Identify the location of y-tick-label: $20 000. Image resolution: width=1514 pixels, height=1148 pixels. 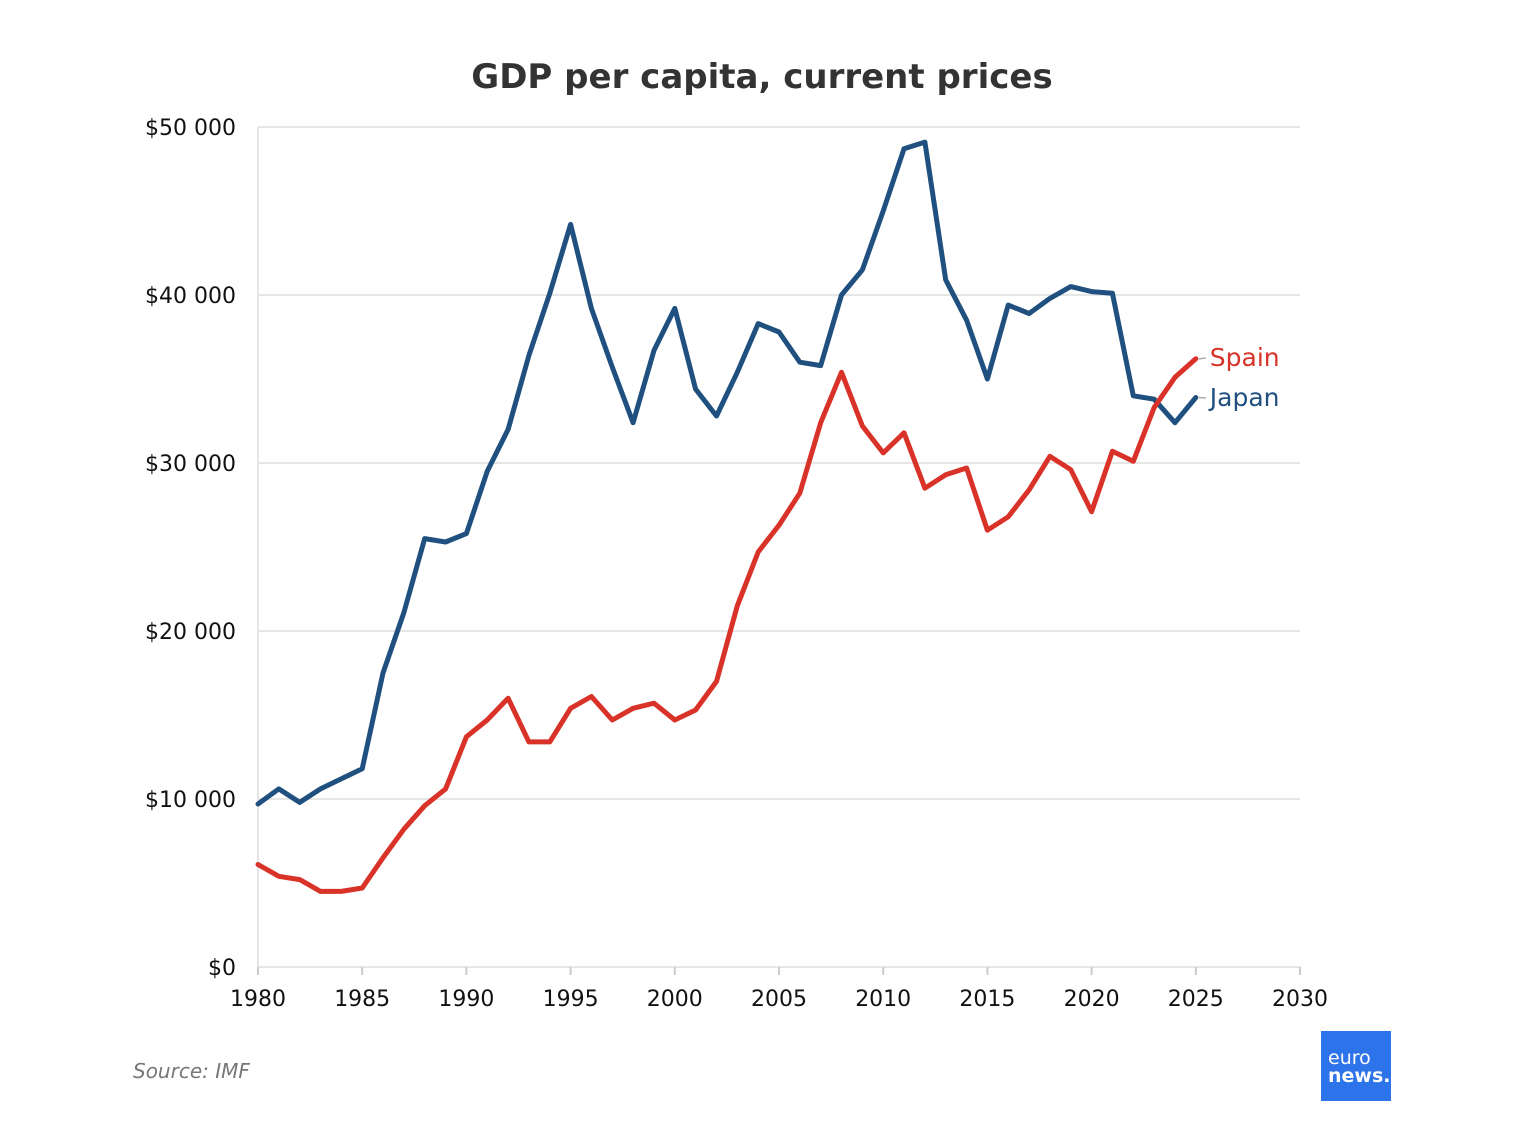
(190, 632).